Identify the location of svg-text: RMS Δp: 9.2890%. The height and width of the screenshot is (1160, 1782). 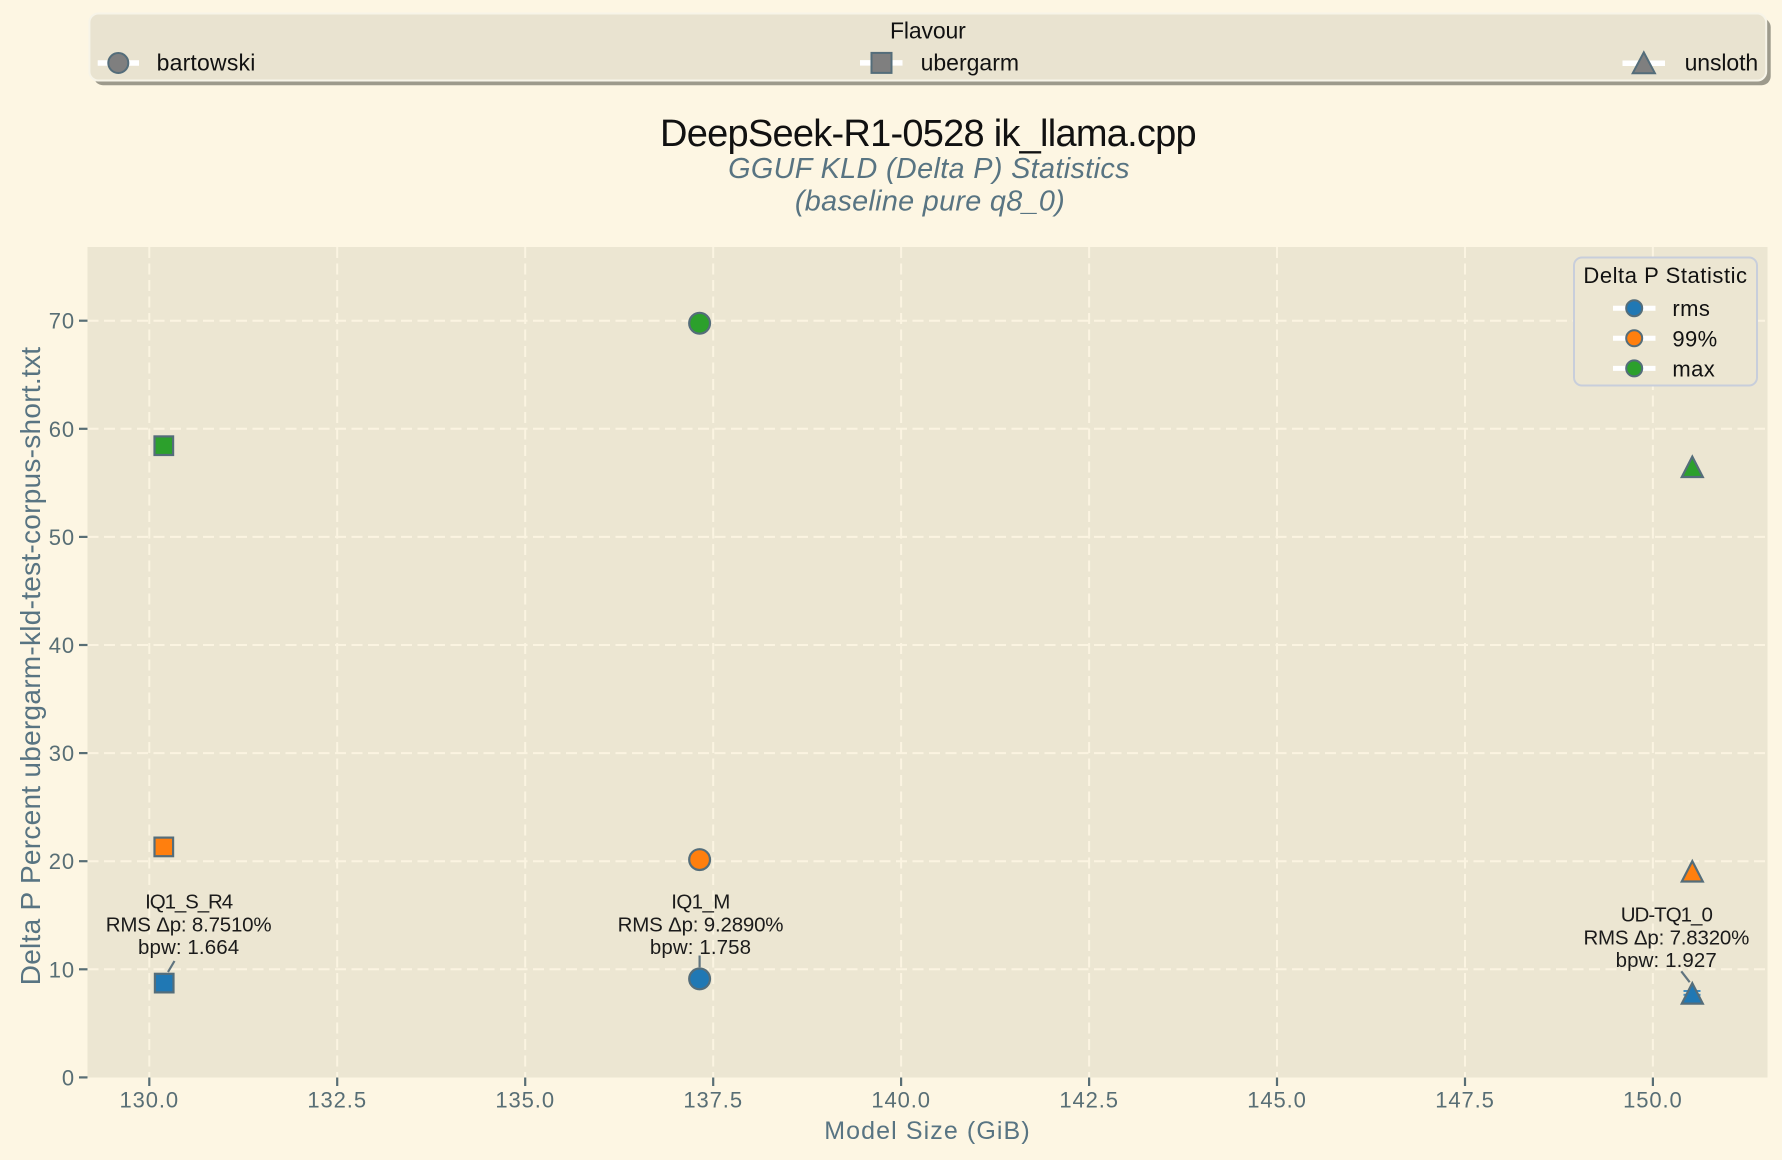
(701, 924).